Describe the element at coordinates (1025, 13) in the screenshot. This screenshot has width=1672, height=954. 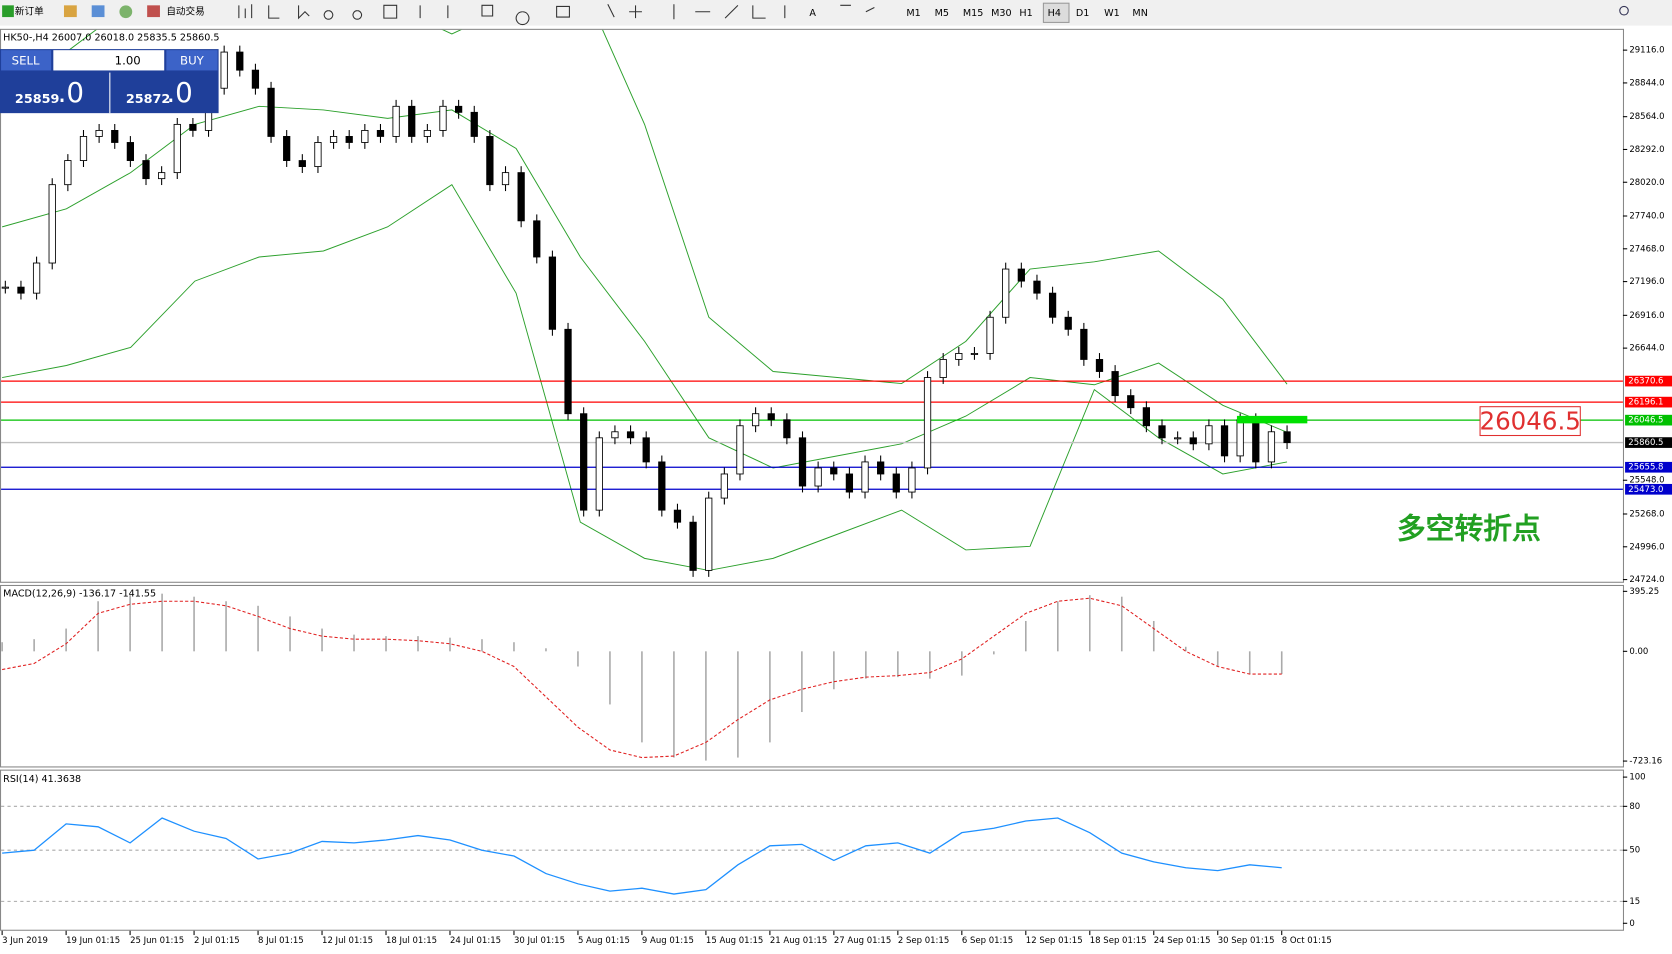
I see `timeframe: H1` at that location.